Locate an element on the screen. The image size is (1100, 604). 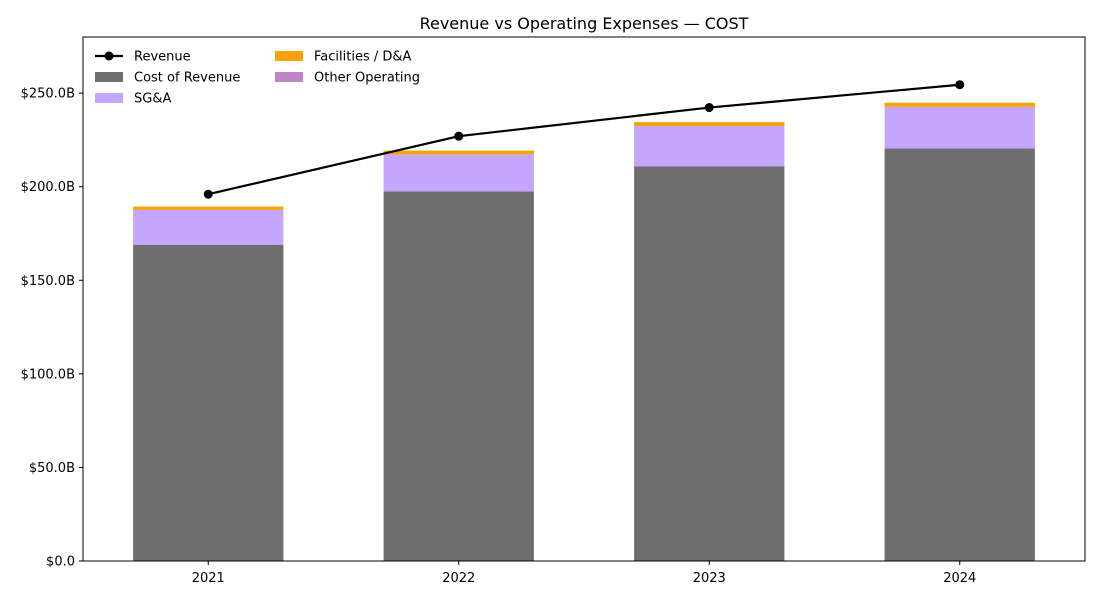
legend-item-revenue: Revenue is located at coordinates (143, 57).